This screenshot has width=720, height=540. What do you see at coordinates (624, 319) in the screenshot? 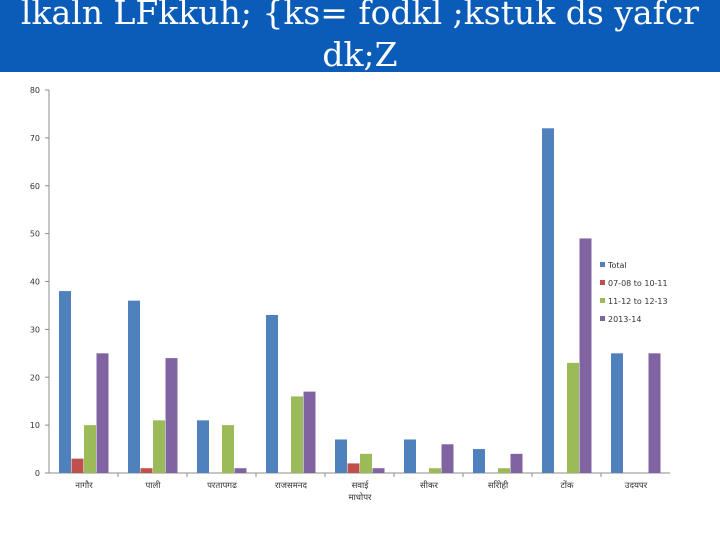
I see `legend-label: 2013-14` at bounding box center [624, 319].